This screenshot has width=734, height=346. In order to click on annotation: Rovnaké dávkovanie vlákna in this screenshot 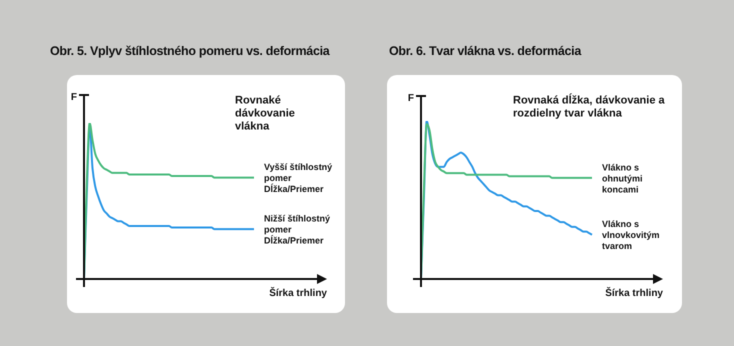, I will do `click(265, 113)`.